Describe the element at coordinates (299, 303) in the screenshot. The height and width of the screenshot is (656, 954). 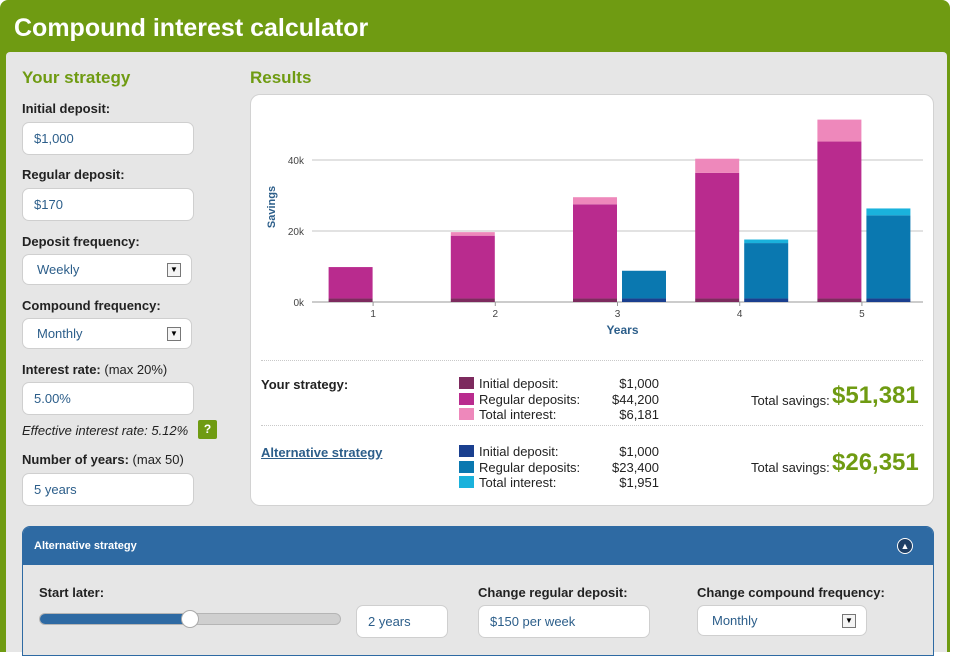
I see `y-tick-label: 0k` at that location.